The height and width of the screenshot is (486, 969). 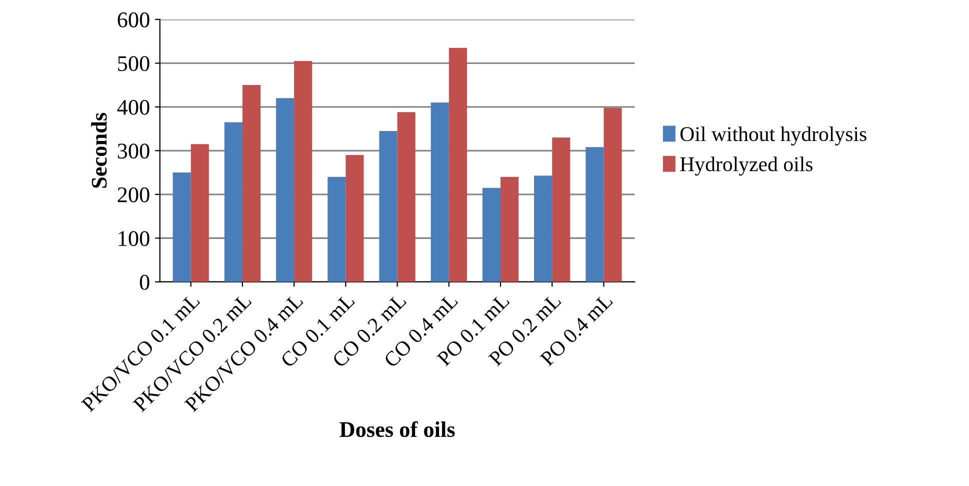 I want to click on x-axis-title: Doses of oils, so click(x=397, y=429).